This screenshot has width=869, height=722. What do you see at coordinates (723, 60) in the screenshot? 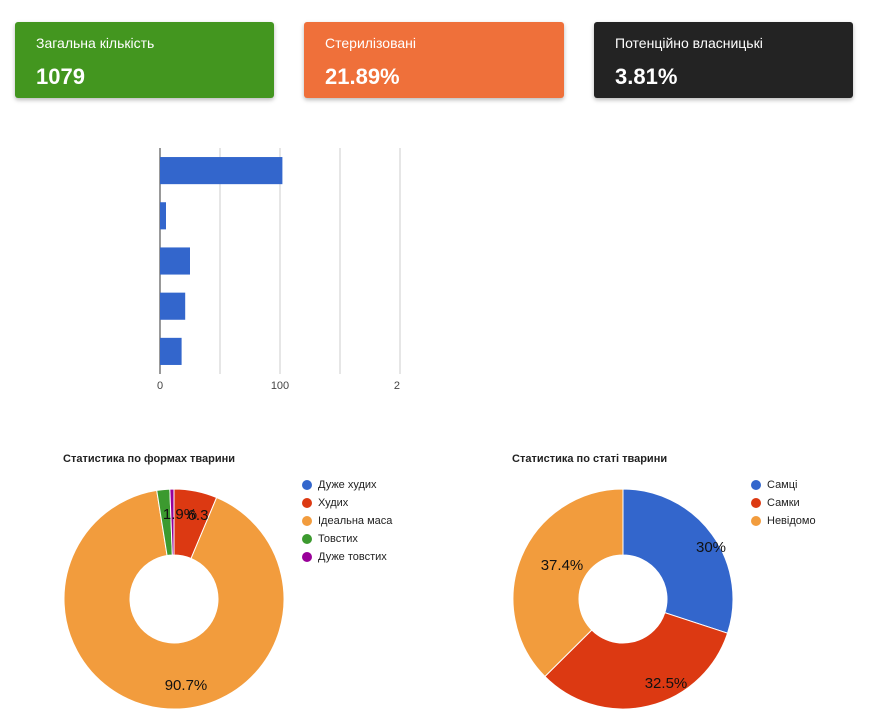
I see `potential-owners-card: Потенційно власницькі 3.81%` at bounding box center [723, 60].